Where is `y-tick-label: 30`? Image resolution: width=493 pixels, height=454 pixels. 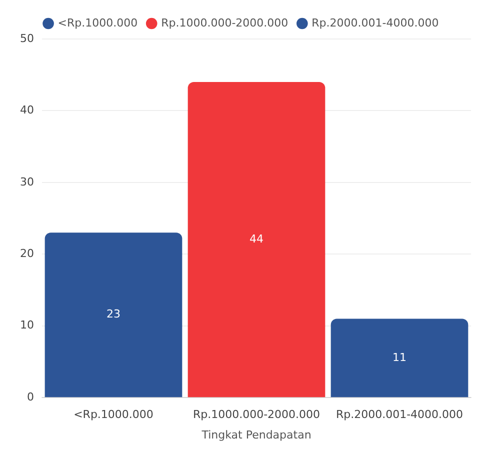
y-tick-label: 30 is located at coordinates (27, 181).